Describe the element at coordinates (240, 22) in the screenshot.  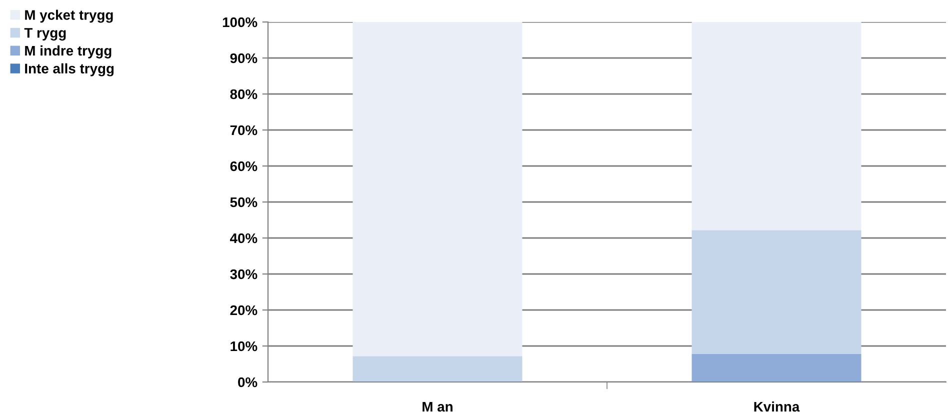
I see `y-tick-label: 100%` at that location.